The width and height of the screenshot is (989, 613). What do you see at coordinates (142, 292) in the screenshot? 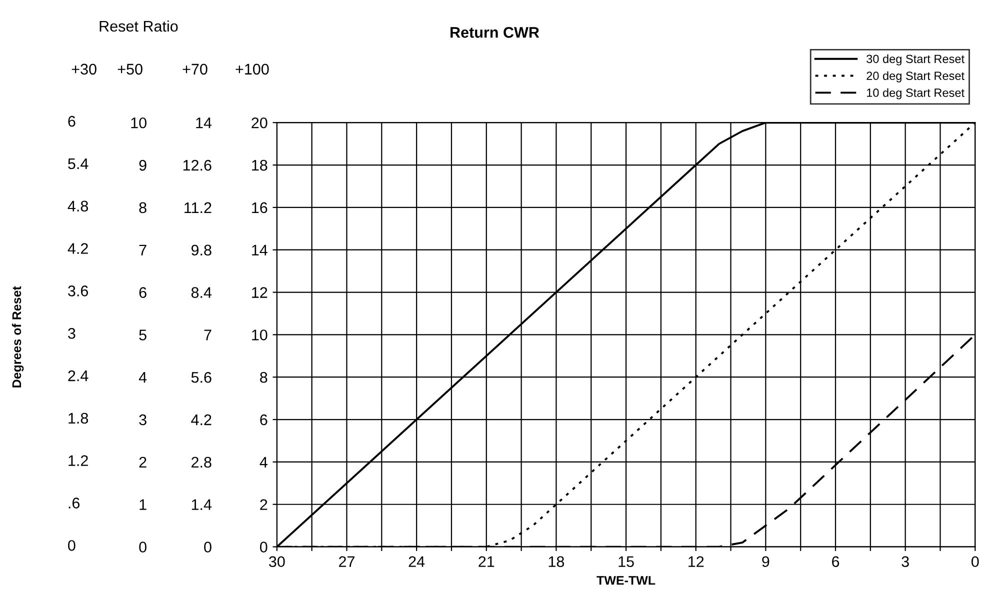
I see `y3-tick-label: 6` at bounding box center [142, 292].